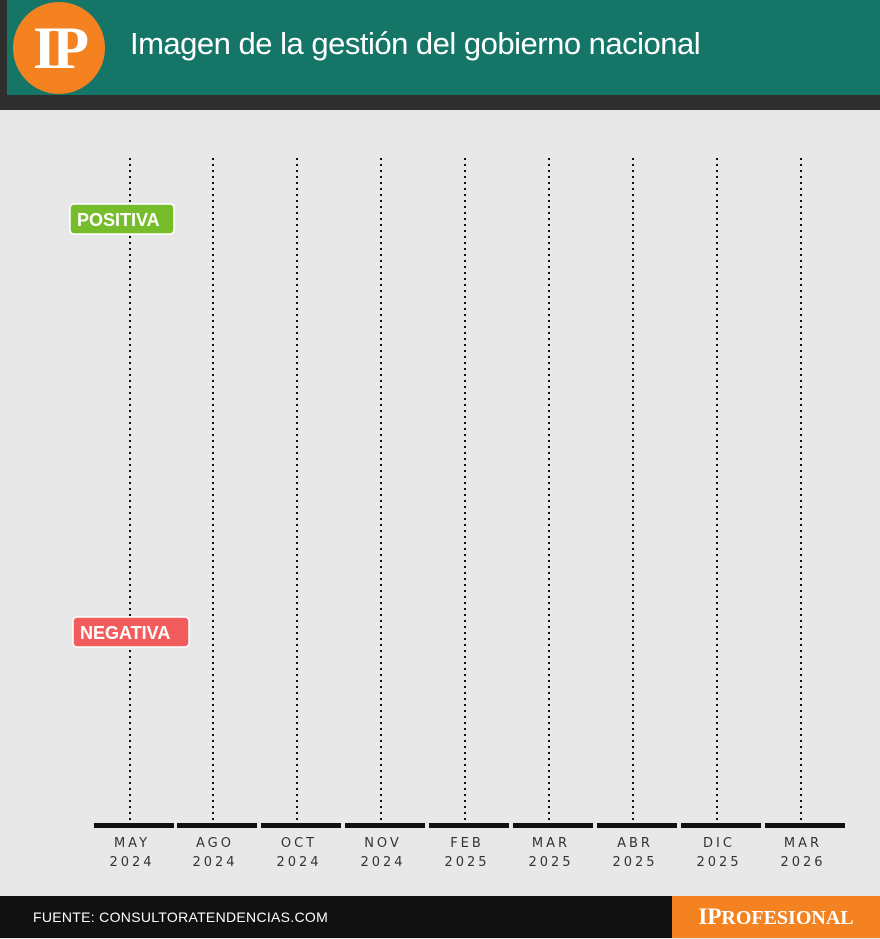 This screenshot has width=880, height=939. Describe the element at coordinates (3, 55) in the screenshot. I see `header-edge` at that location.